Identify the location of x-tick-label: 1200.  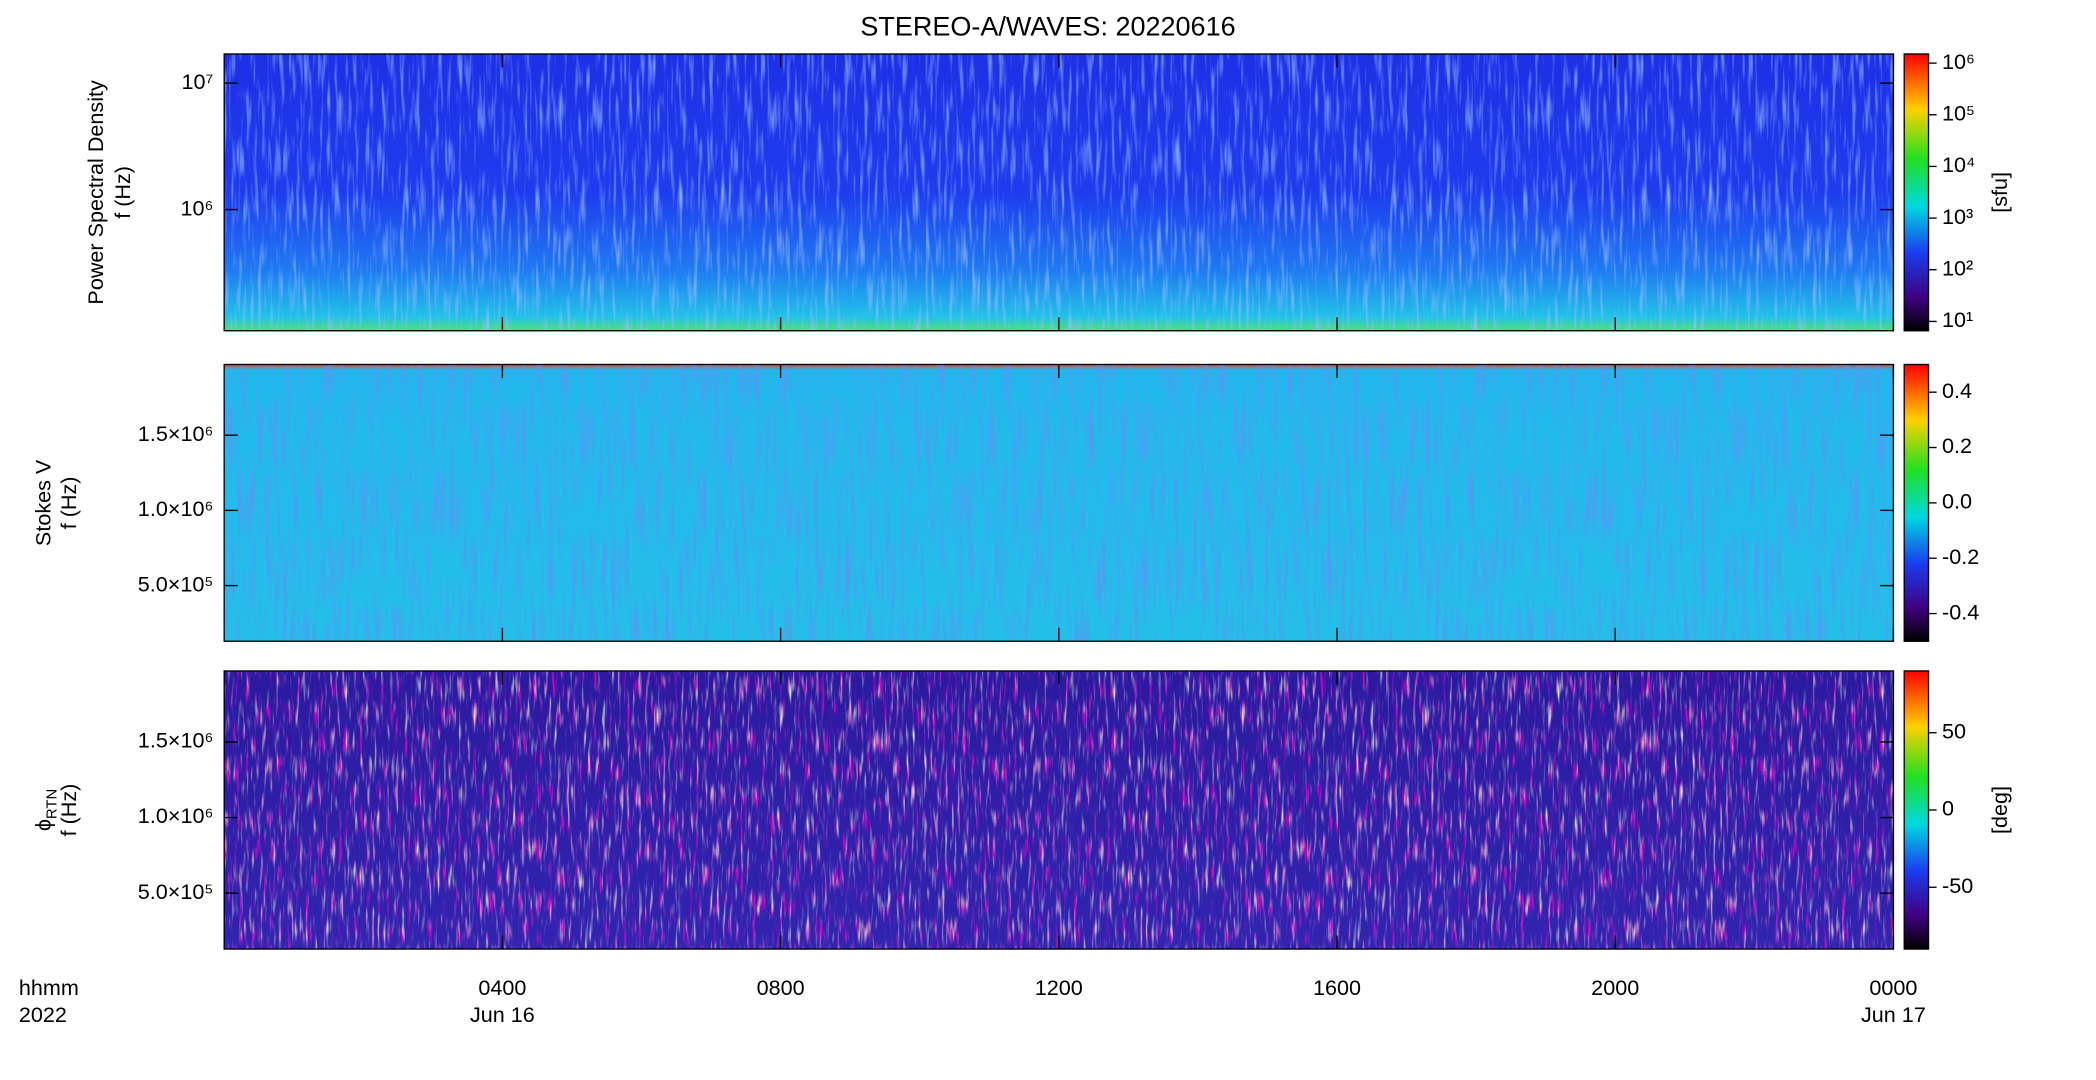
(1059, 987).